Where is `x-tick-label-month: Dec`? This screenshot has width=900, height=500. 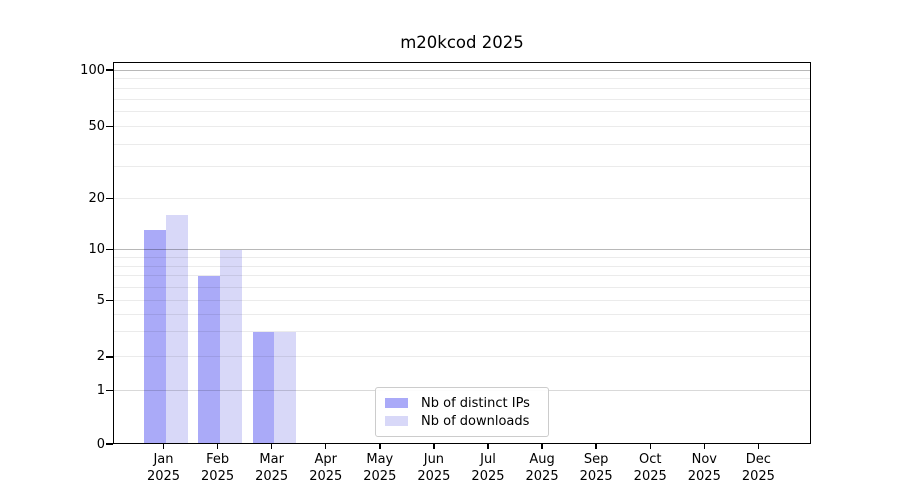 x-tick-label-month: Dec is located at coordinates (758, 459).